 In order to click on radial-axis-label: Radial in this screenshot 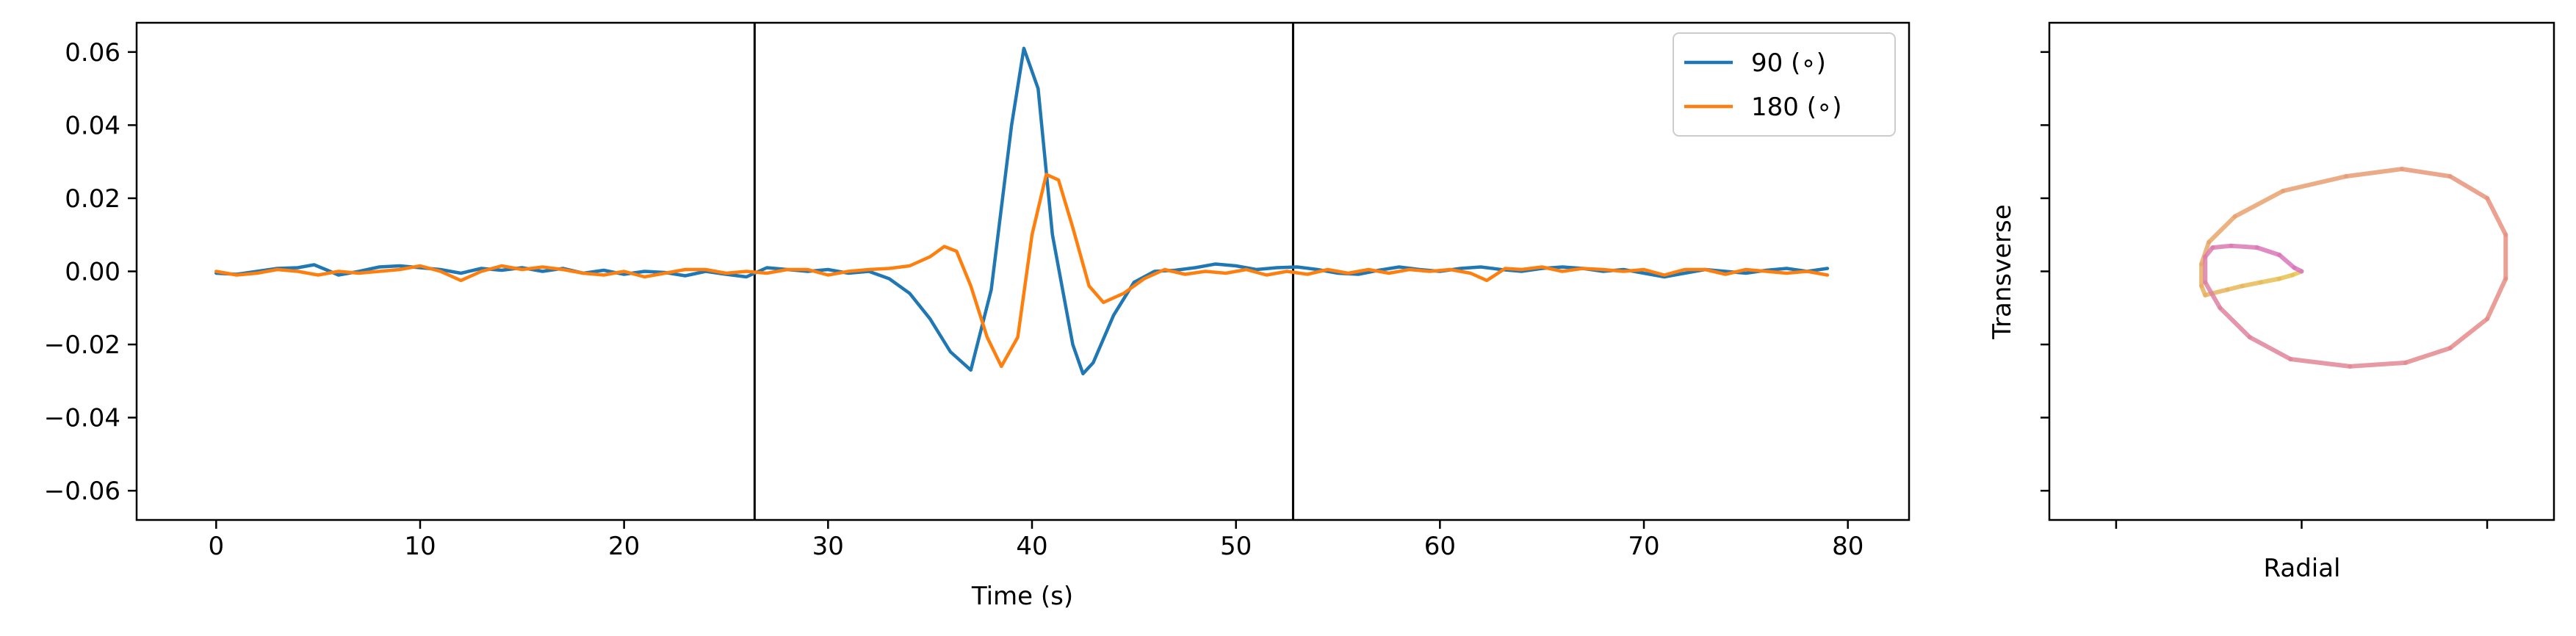, I will do `click(2301, 568)`.